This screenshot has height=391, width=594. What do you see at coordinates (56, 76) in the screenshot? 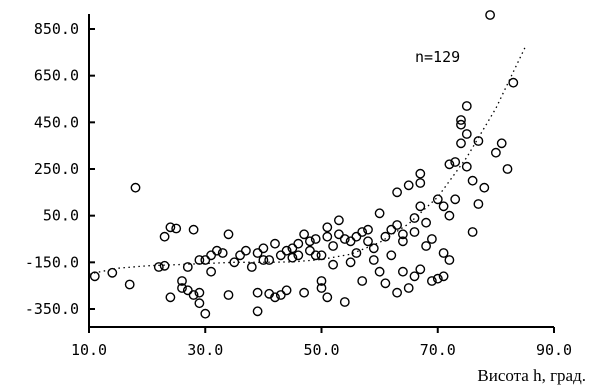
I see `y-tick-label: 650.0` at bounding box center [56, 76].